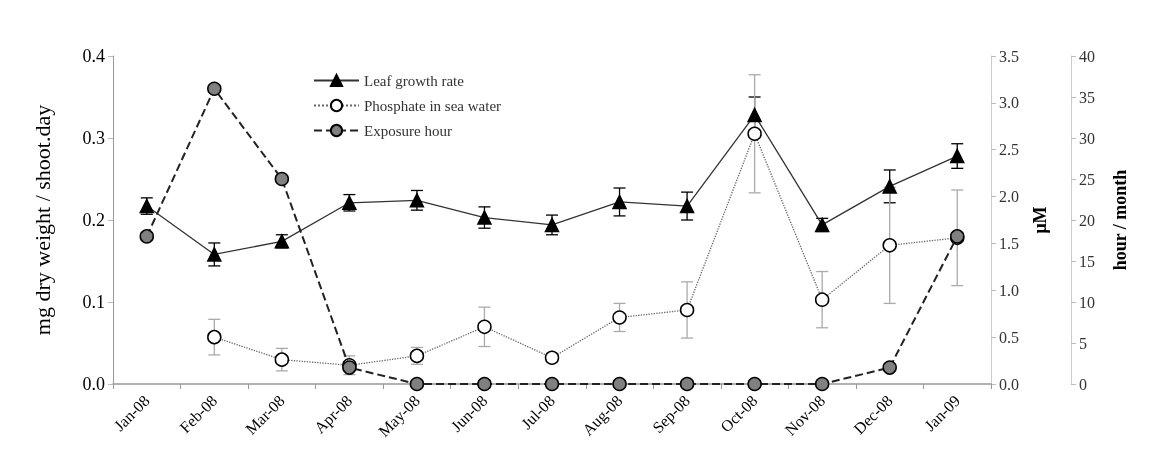 The height and width of the screenshot is (472, 1174). I want to click on y-axis-title: mg dry weight / shoot.day, so click(42, 220).